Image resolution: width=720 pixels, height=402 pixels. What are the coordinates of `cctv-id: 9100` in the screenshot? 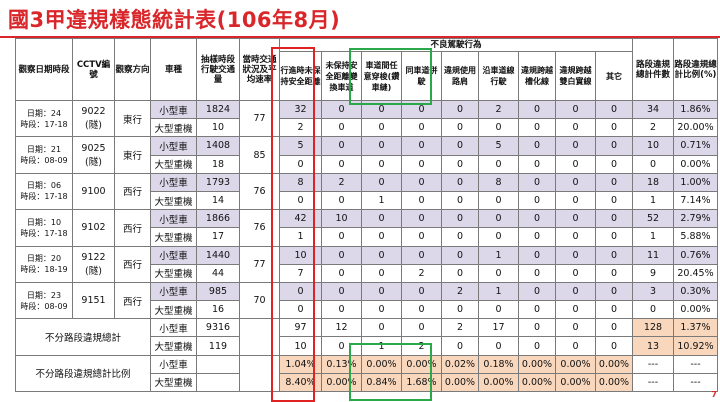 It's located at (93, 191).